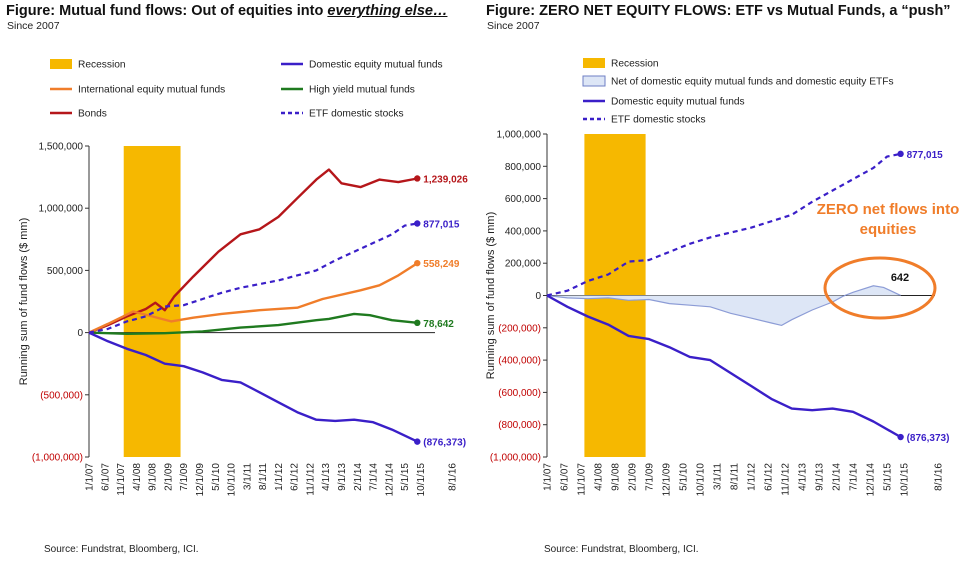 This screenshot has height=562, width=959. I want to click on left-x-tick-label: 12/1/14, so click(389, 480).